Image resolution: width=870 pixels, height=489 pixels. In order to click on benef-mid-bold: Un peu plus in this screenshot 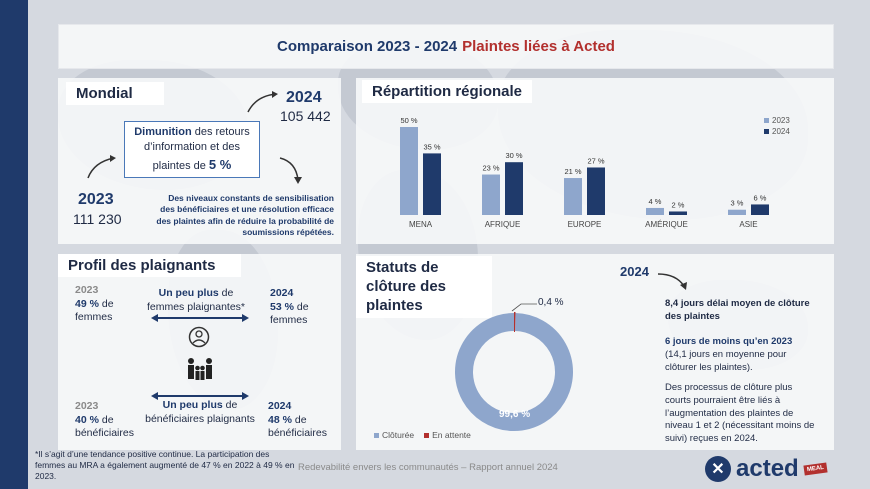, I will do `click(192, 405)`.